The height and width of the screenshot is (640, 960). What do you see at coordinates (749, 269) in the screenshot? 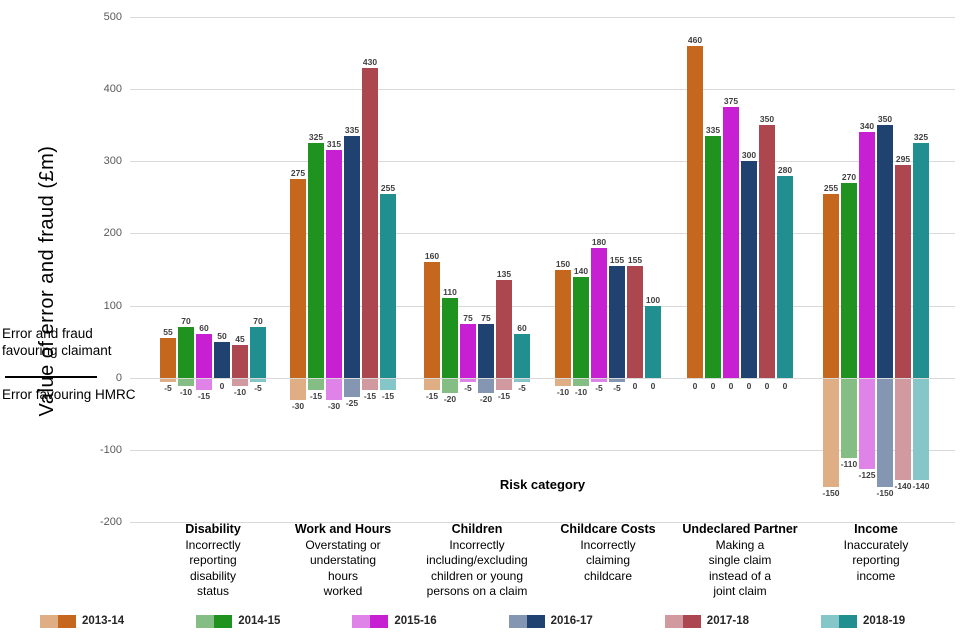
I see `bar-2016-17-Undeclared Partner` at bounding box center [749, 269].